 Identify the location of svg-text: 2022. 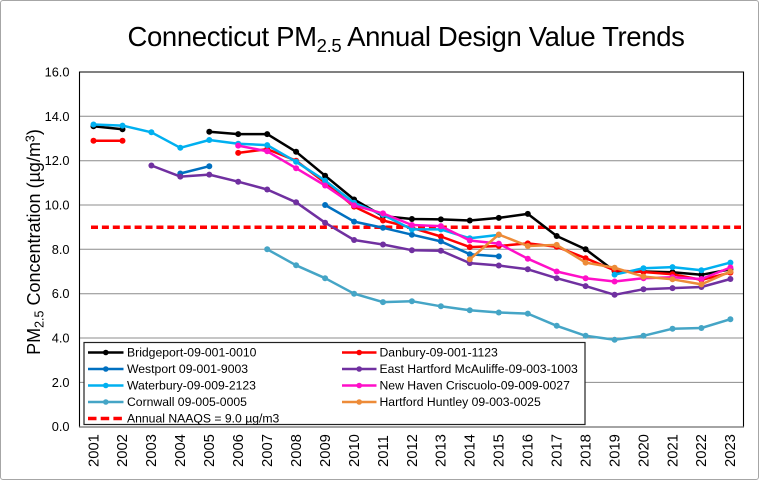
(702, 450).